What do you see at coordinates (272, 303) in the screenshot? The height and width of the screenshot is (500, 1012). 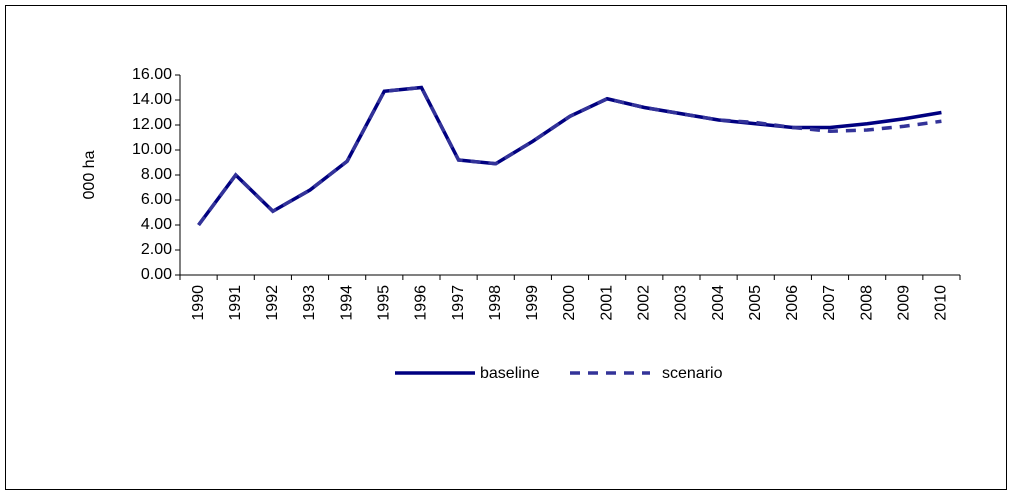 I see `x-tick-label: 1992` at bounding box center [272, 303].